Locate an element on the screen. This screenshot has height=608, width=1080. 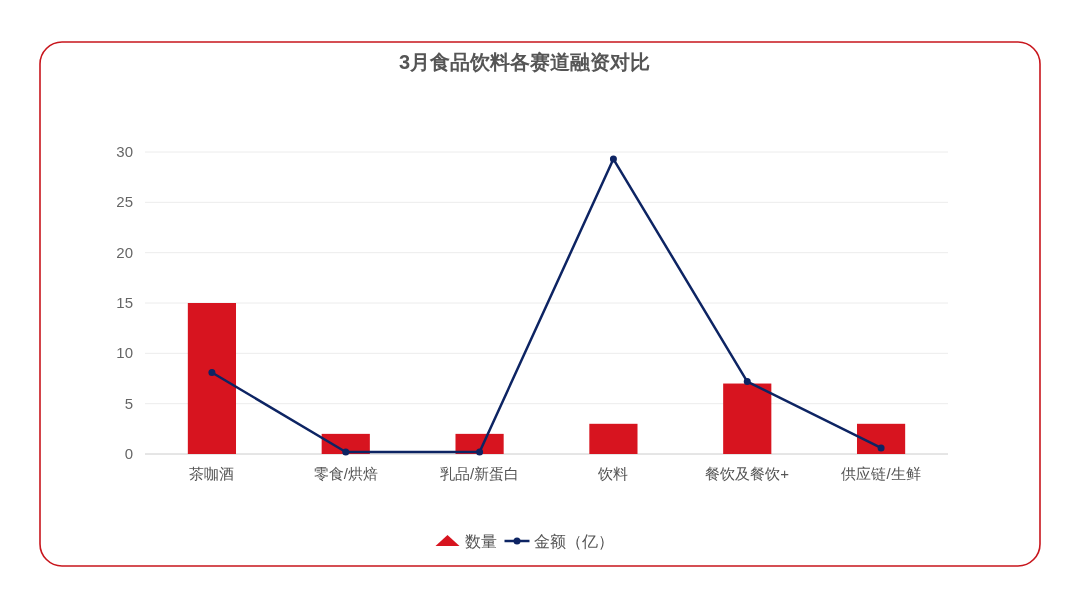
y-tick-label: 15 is located at coordinates (124, 302).